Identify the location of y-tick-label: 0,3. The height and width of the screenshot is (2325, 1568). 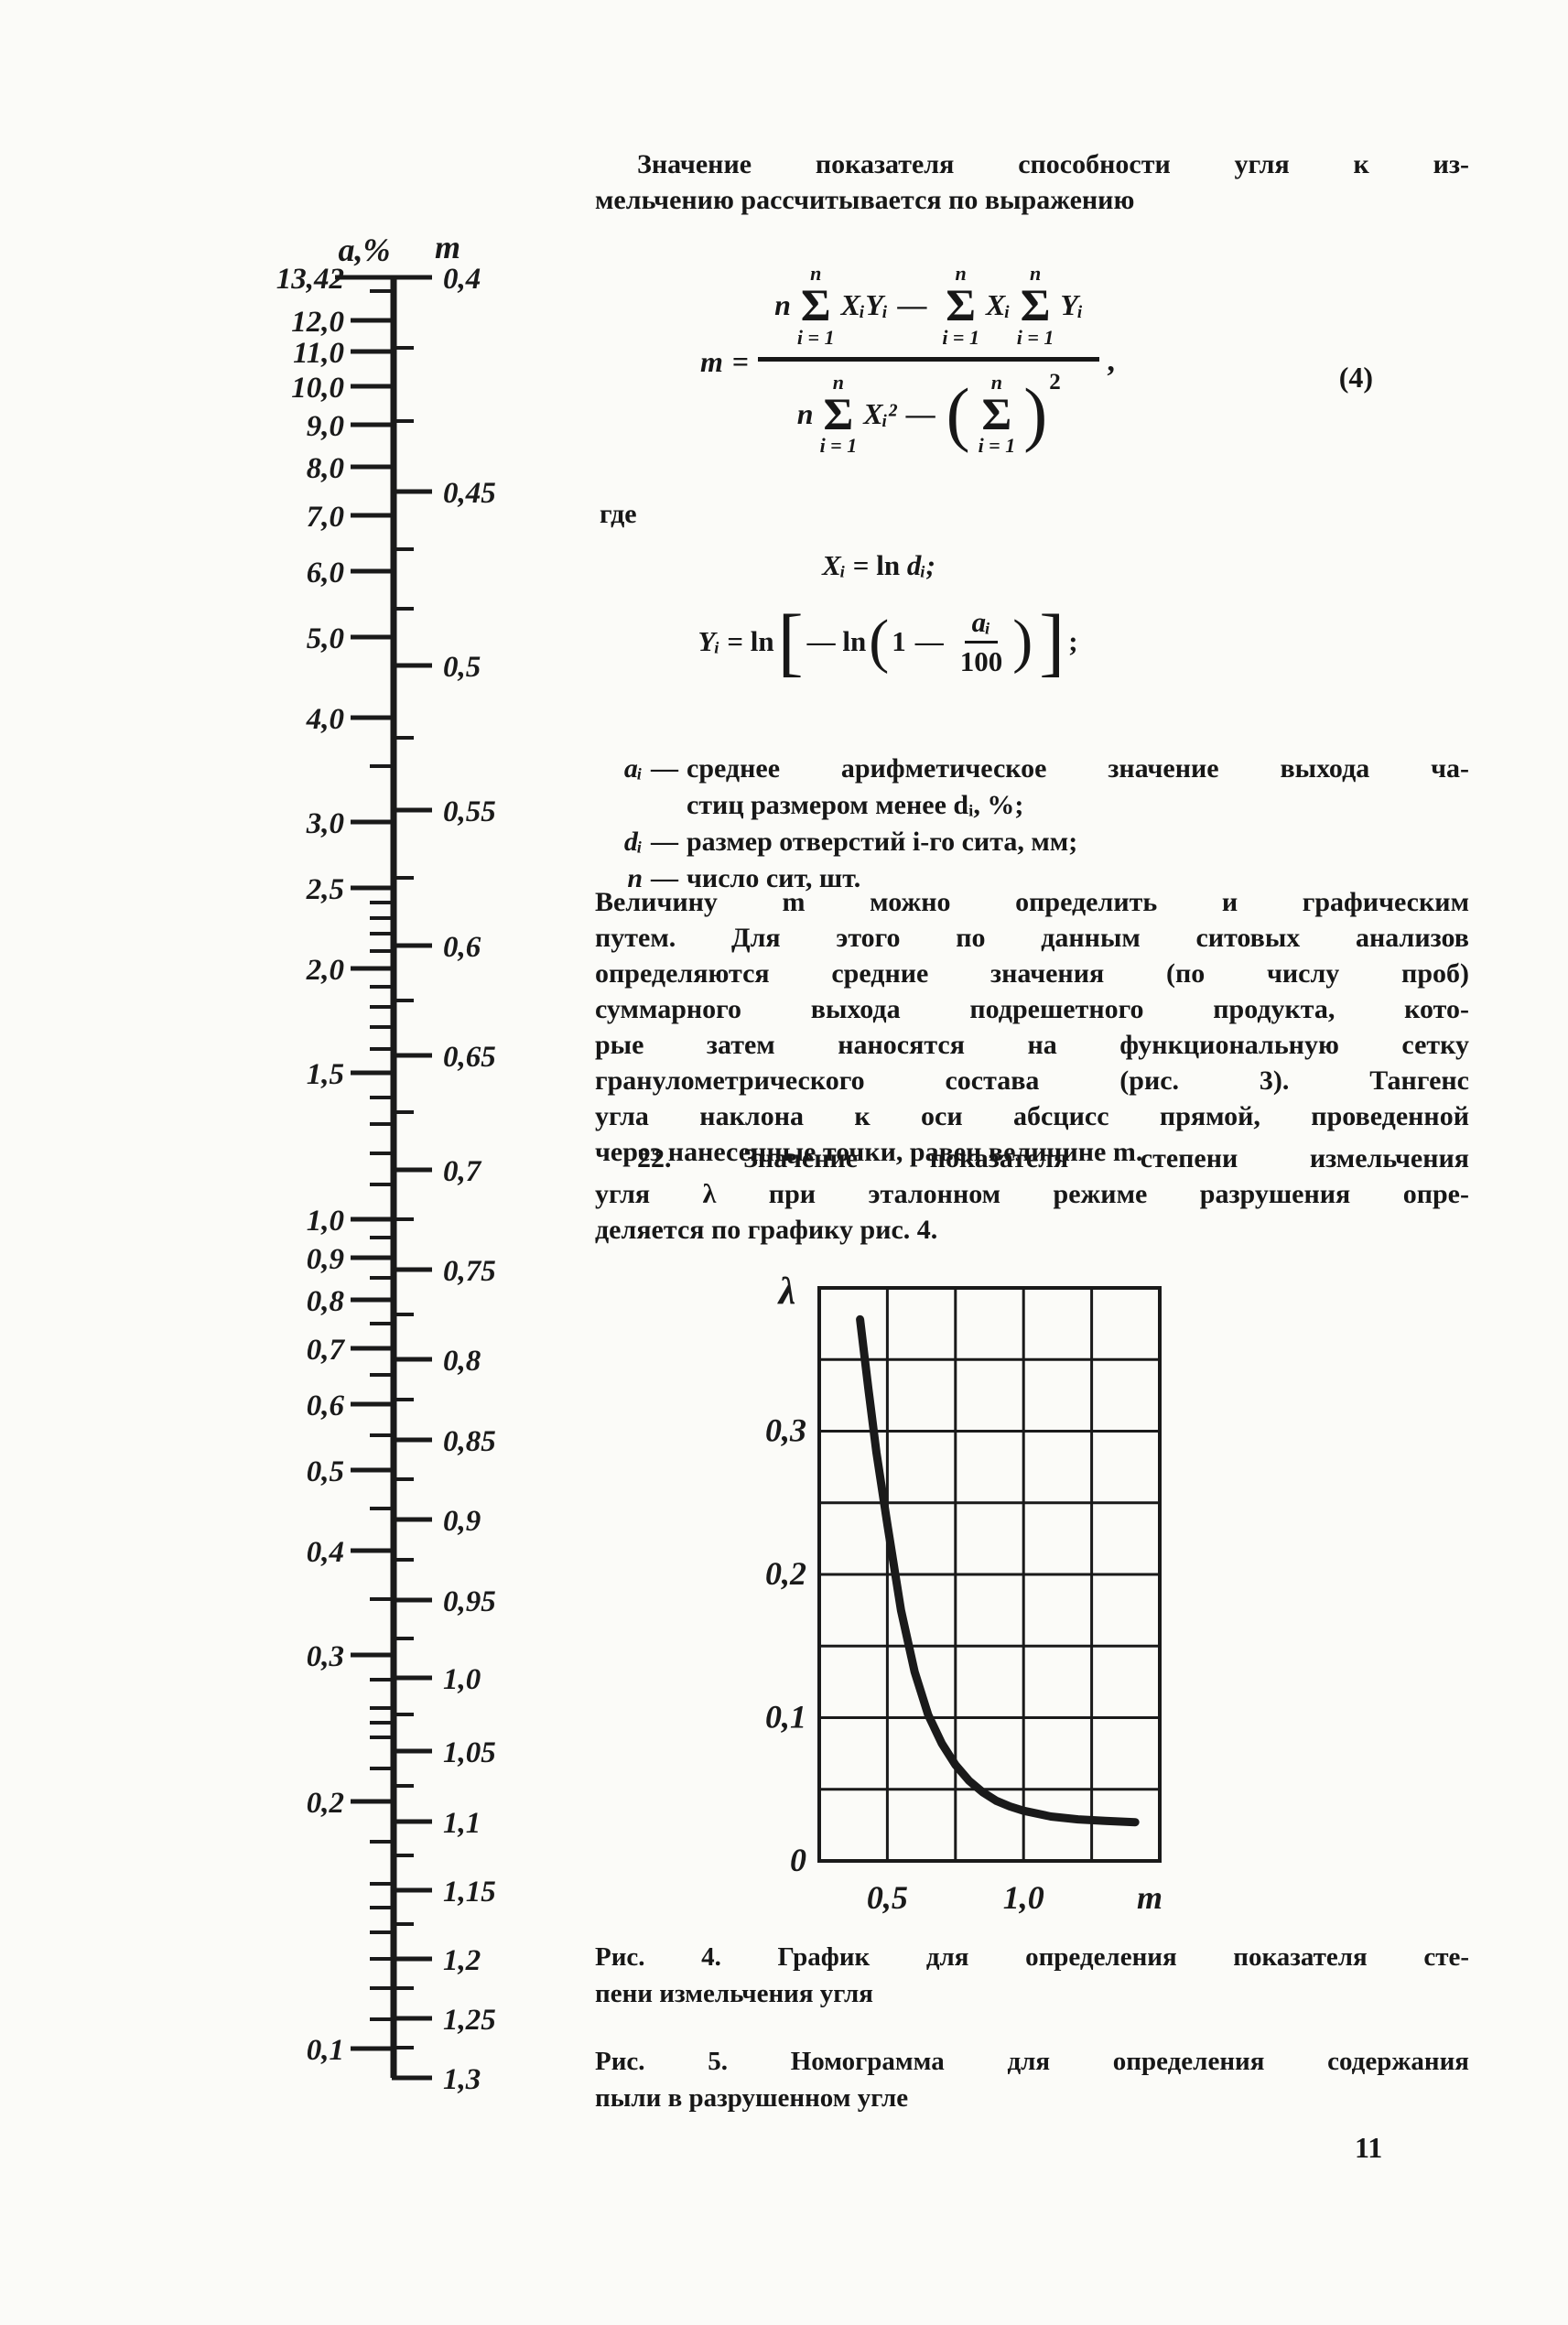
(786, 1430).